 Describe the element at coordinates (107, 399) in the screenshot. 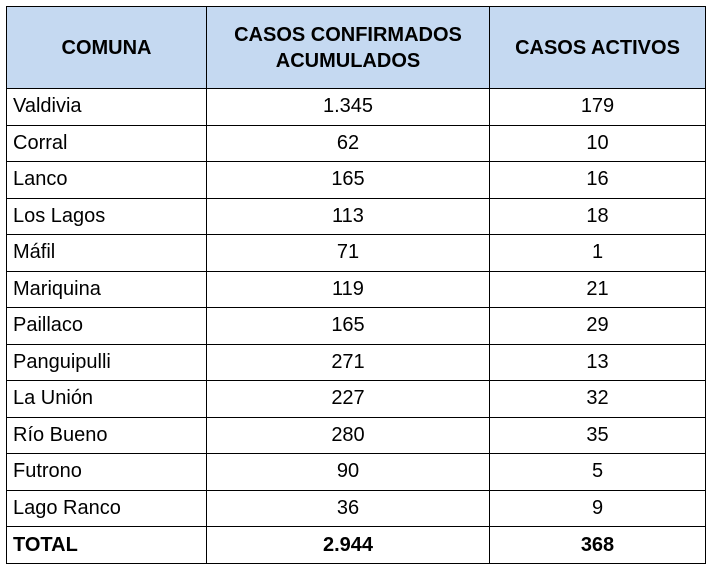

I see `comuna-cell: La Unión` at that location.